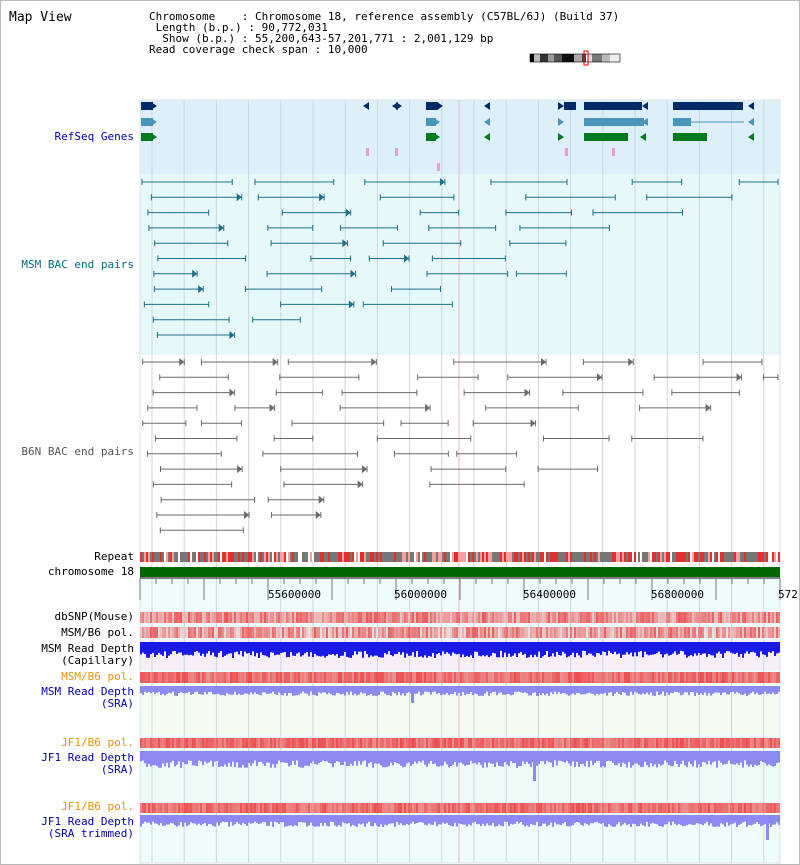  I want to click on track-label-dbsnp: dbSNP(Mouse), so click(94, 616).